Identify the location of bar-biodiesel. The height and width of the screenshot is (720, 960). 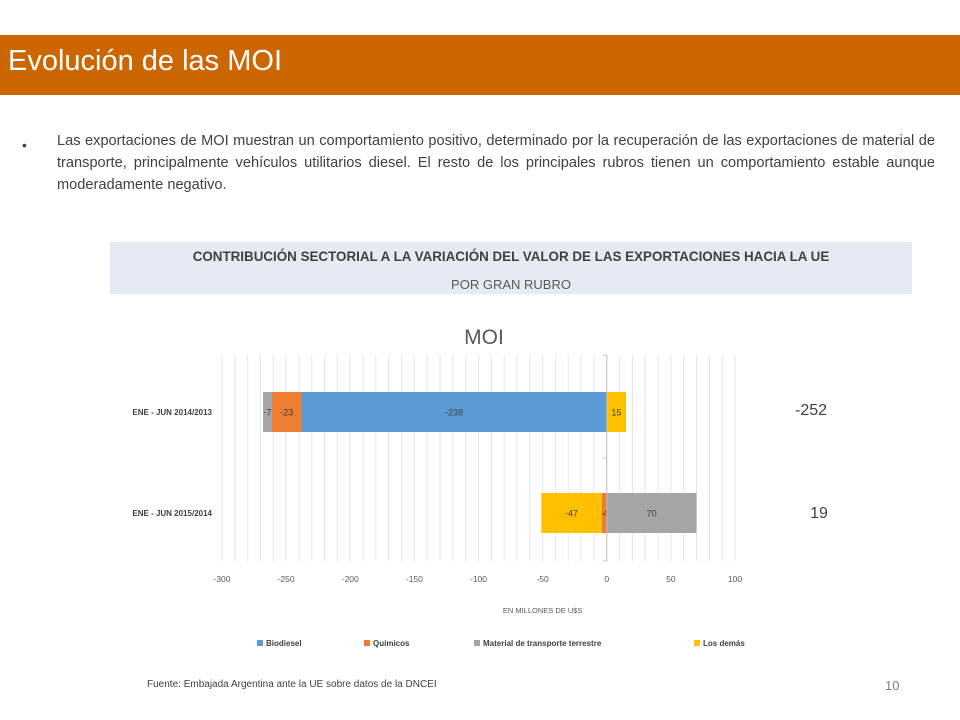
(454, 412).